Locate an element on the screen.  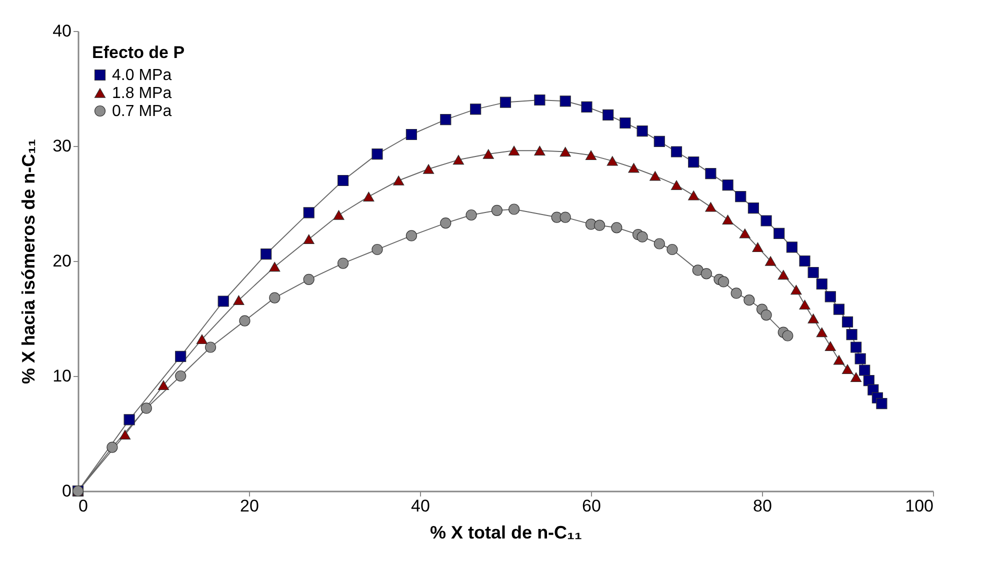
x-tick-label: 20 is located at coordinates (249, 506).